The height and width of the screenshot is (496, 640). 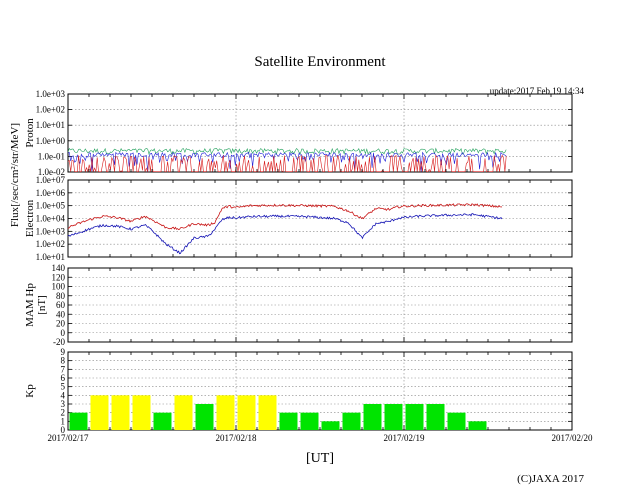 I want to click on copyright: (C)JAXA 2017, so click(x=550, y=479).